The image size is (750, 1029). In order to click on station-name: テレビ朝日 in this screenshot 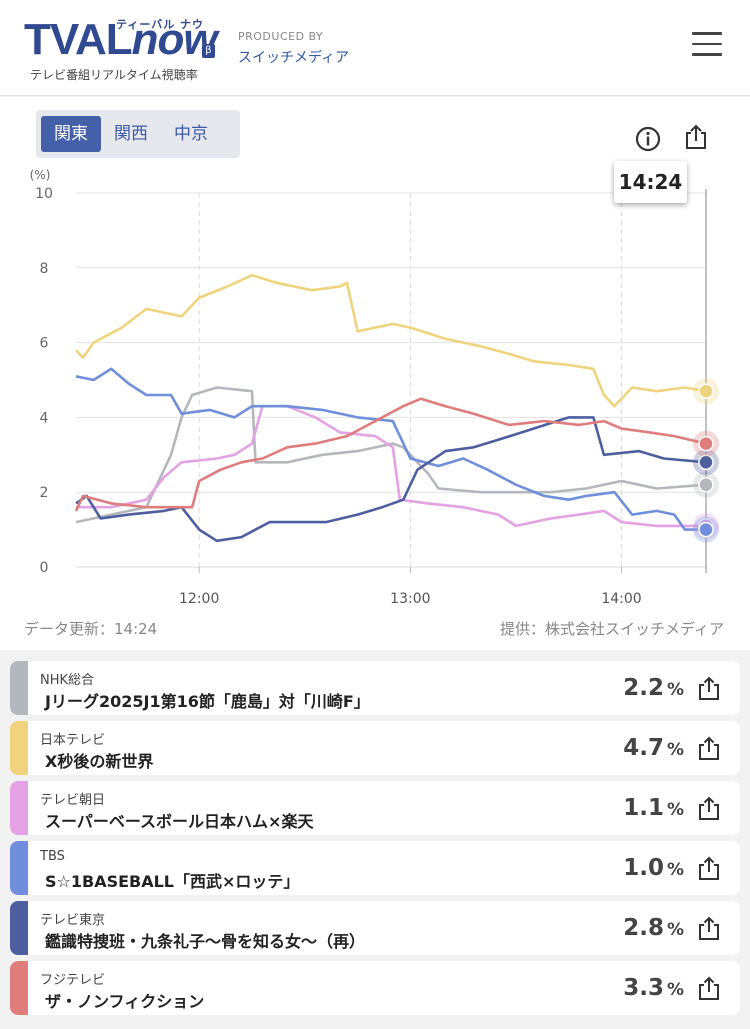, I will do `click(73, 800)`.